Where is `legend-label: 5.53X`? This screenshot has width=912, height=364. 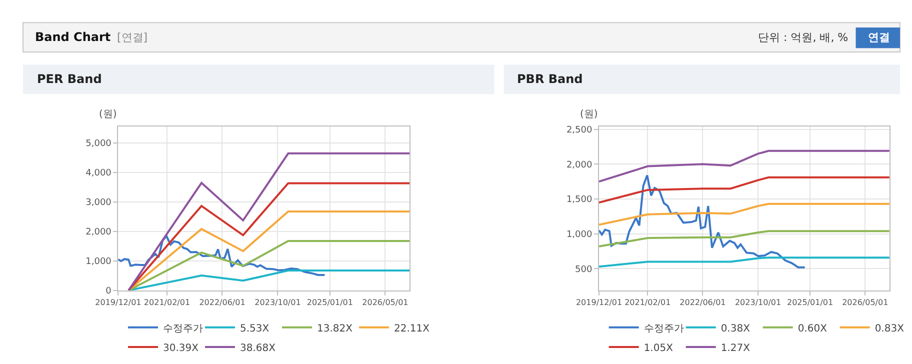 legend-label: 5.53X is located at coordinates (255, 328).